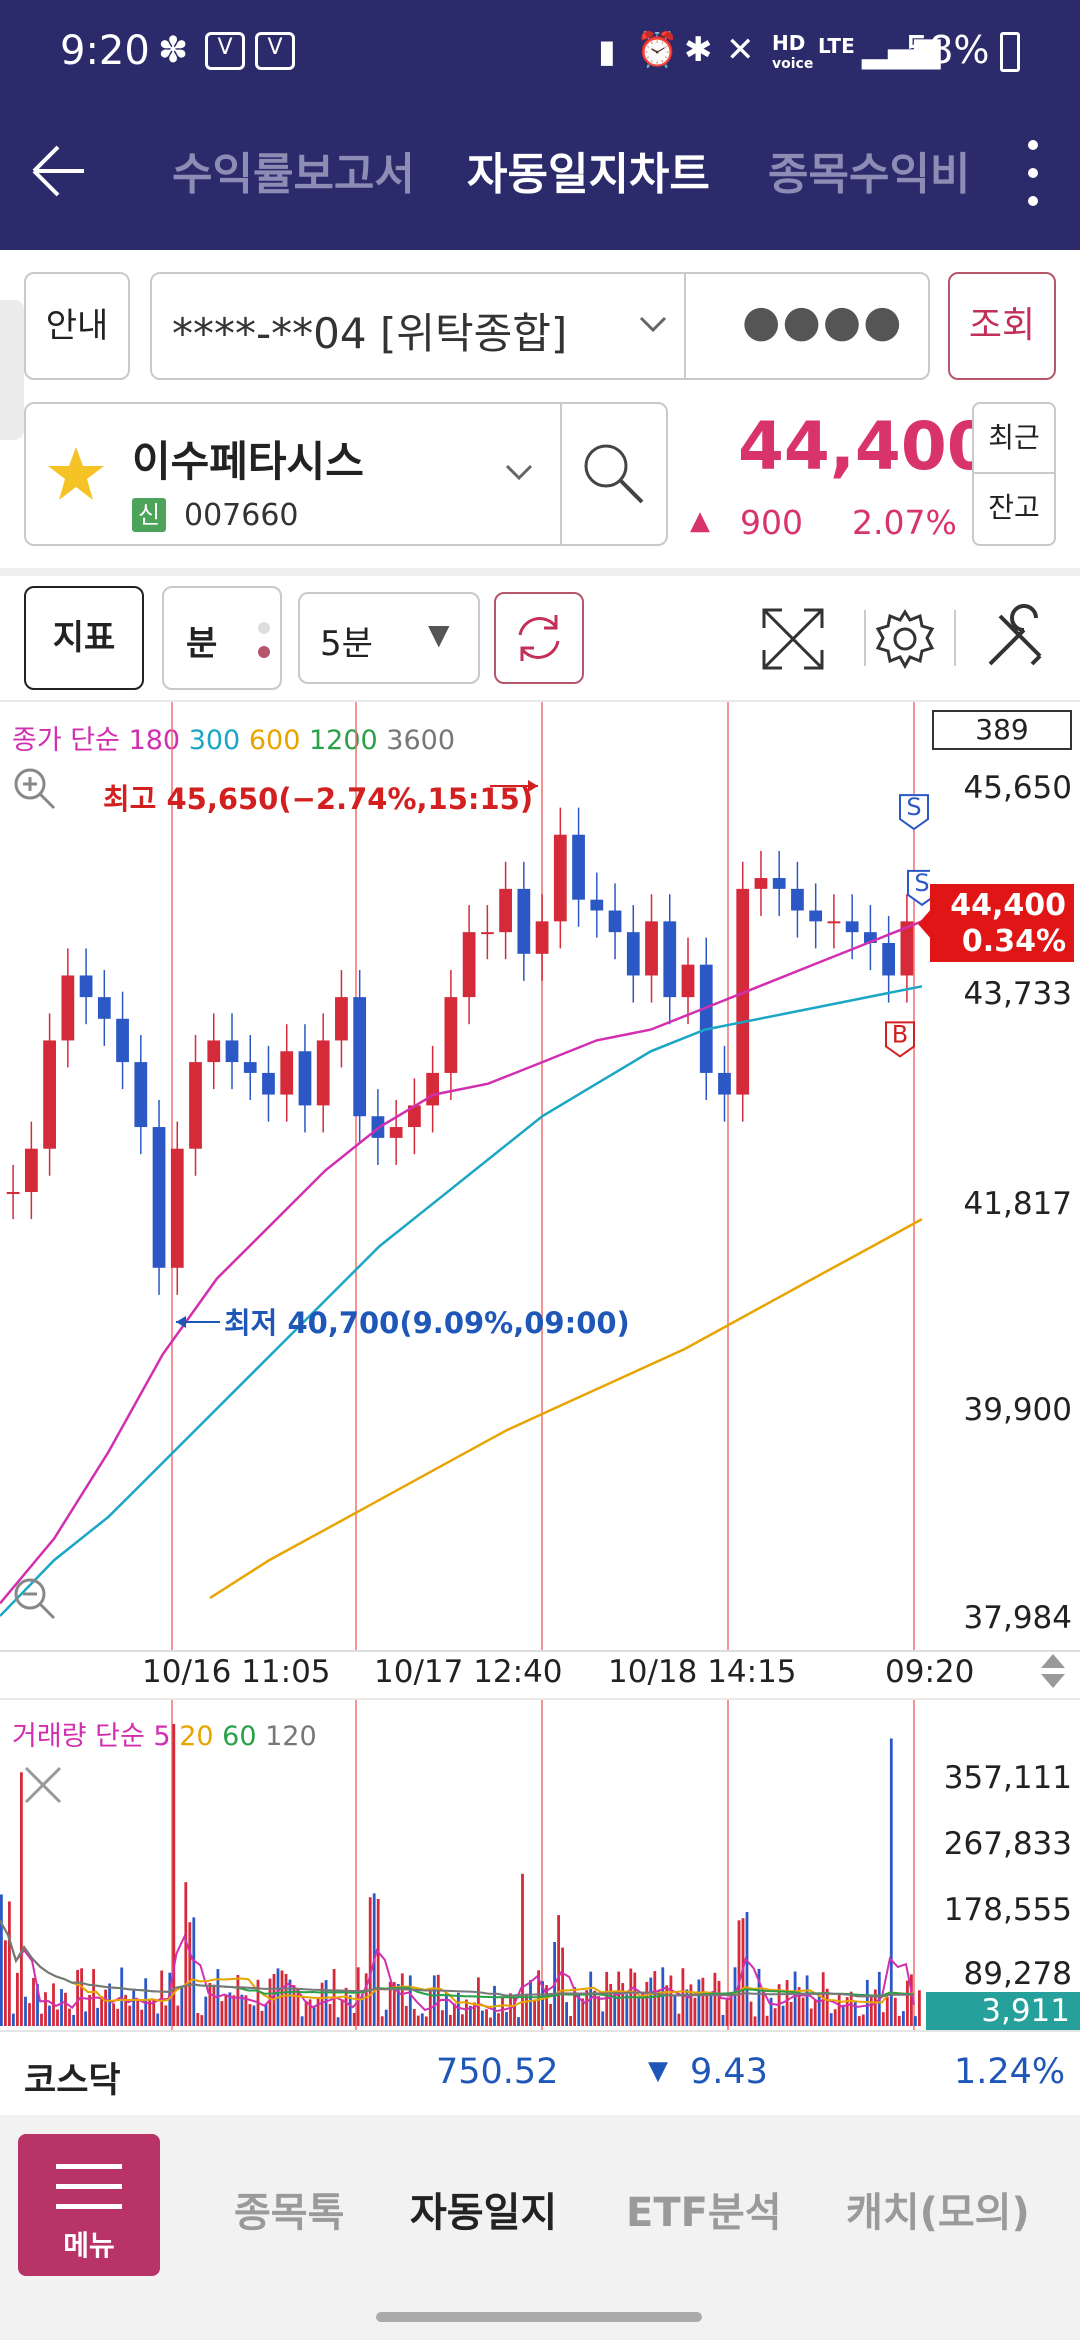  What do you see at coordinates (904, 522) in the screenshot?
I see `price-change-pct: 2.07%` at bounding box center [904, 522].